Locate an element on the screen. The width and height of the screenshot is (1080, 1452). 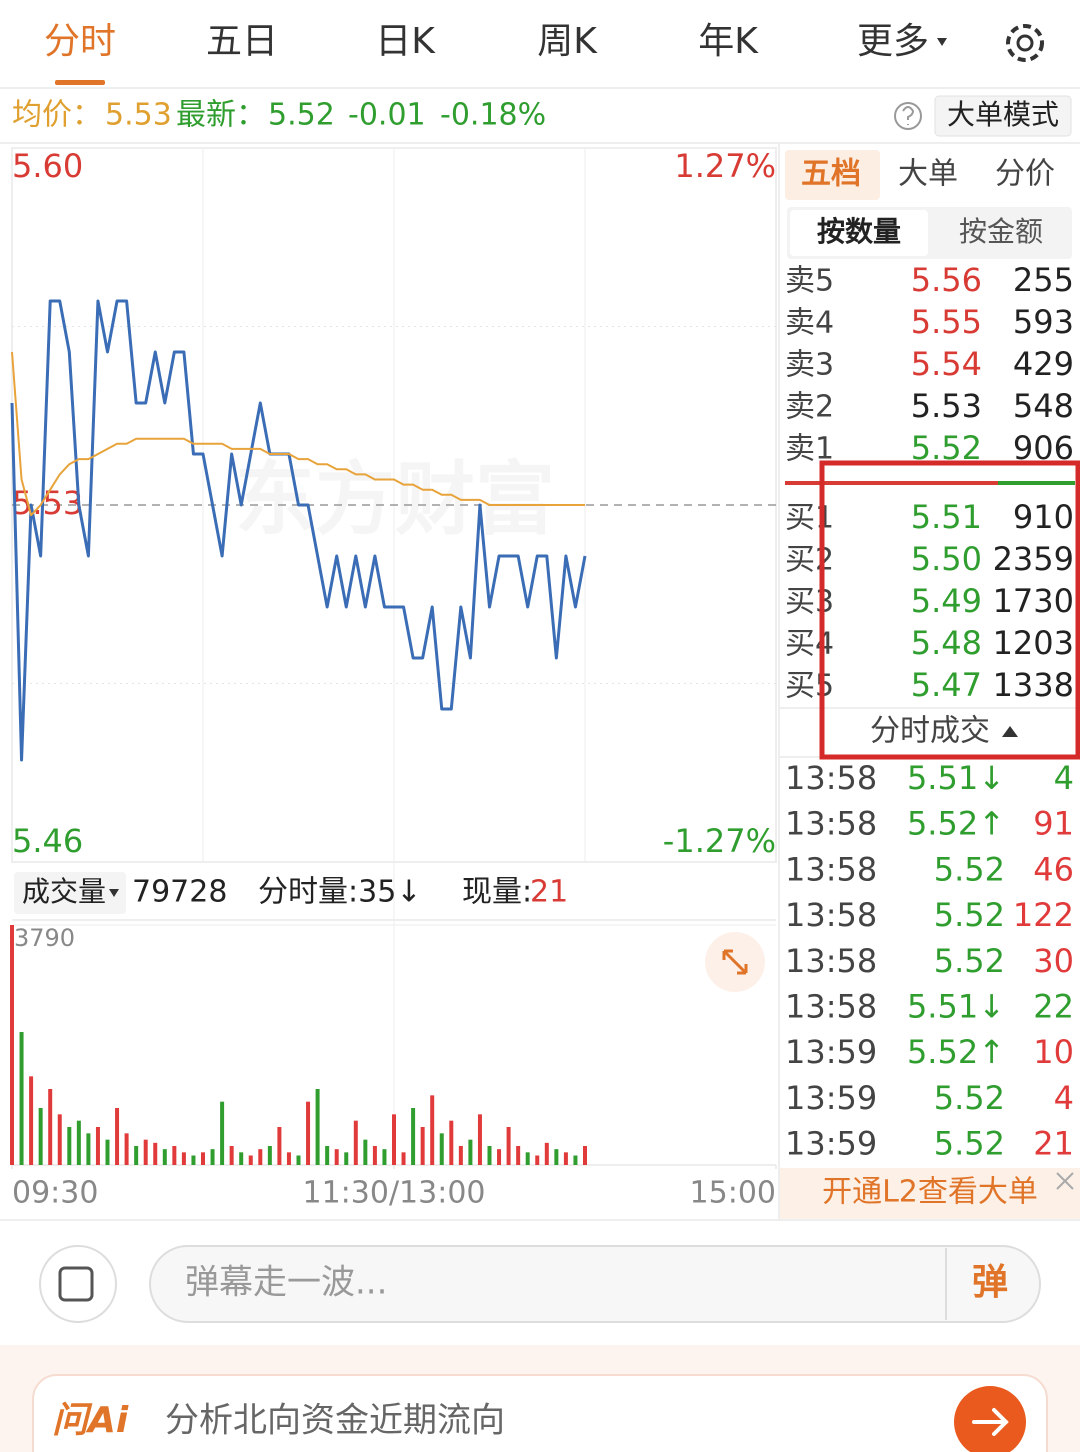
order-label: 买2 is located at coordinates (809, 560).